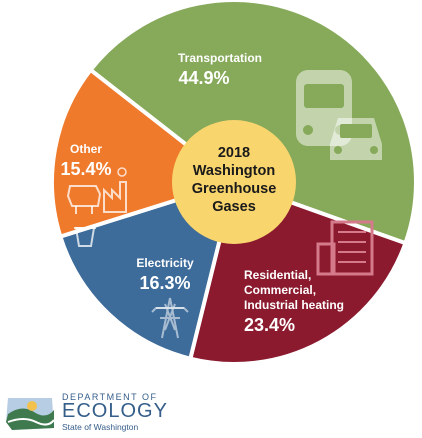 The image size is (422, 438). What do you see at coordinates (170, 318) in the screenshot?
I see `power-tower-icon` at bounding box center [170, 318].